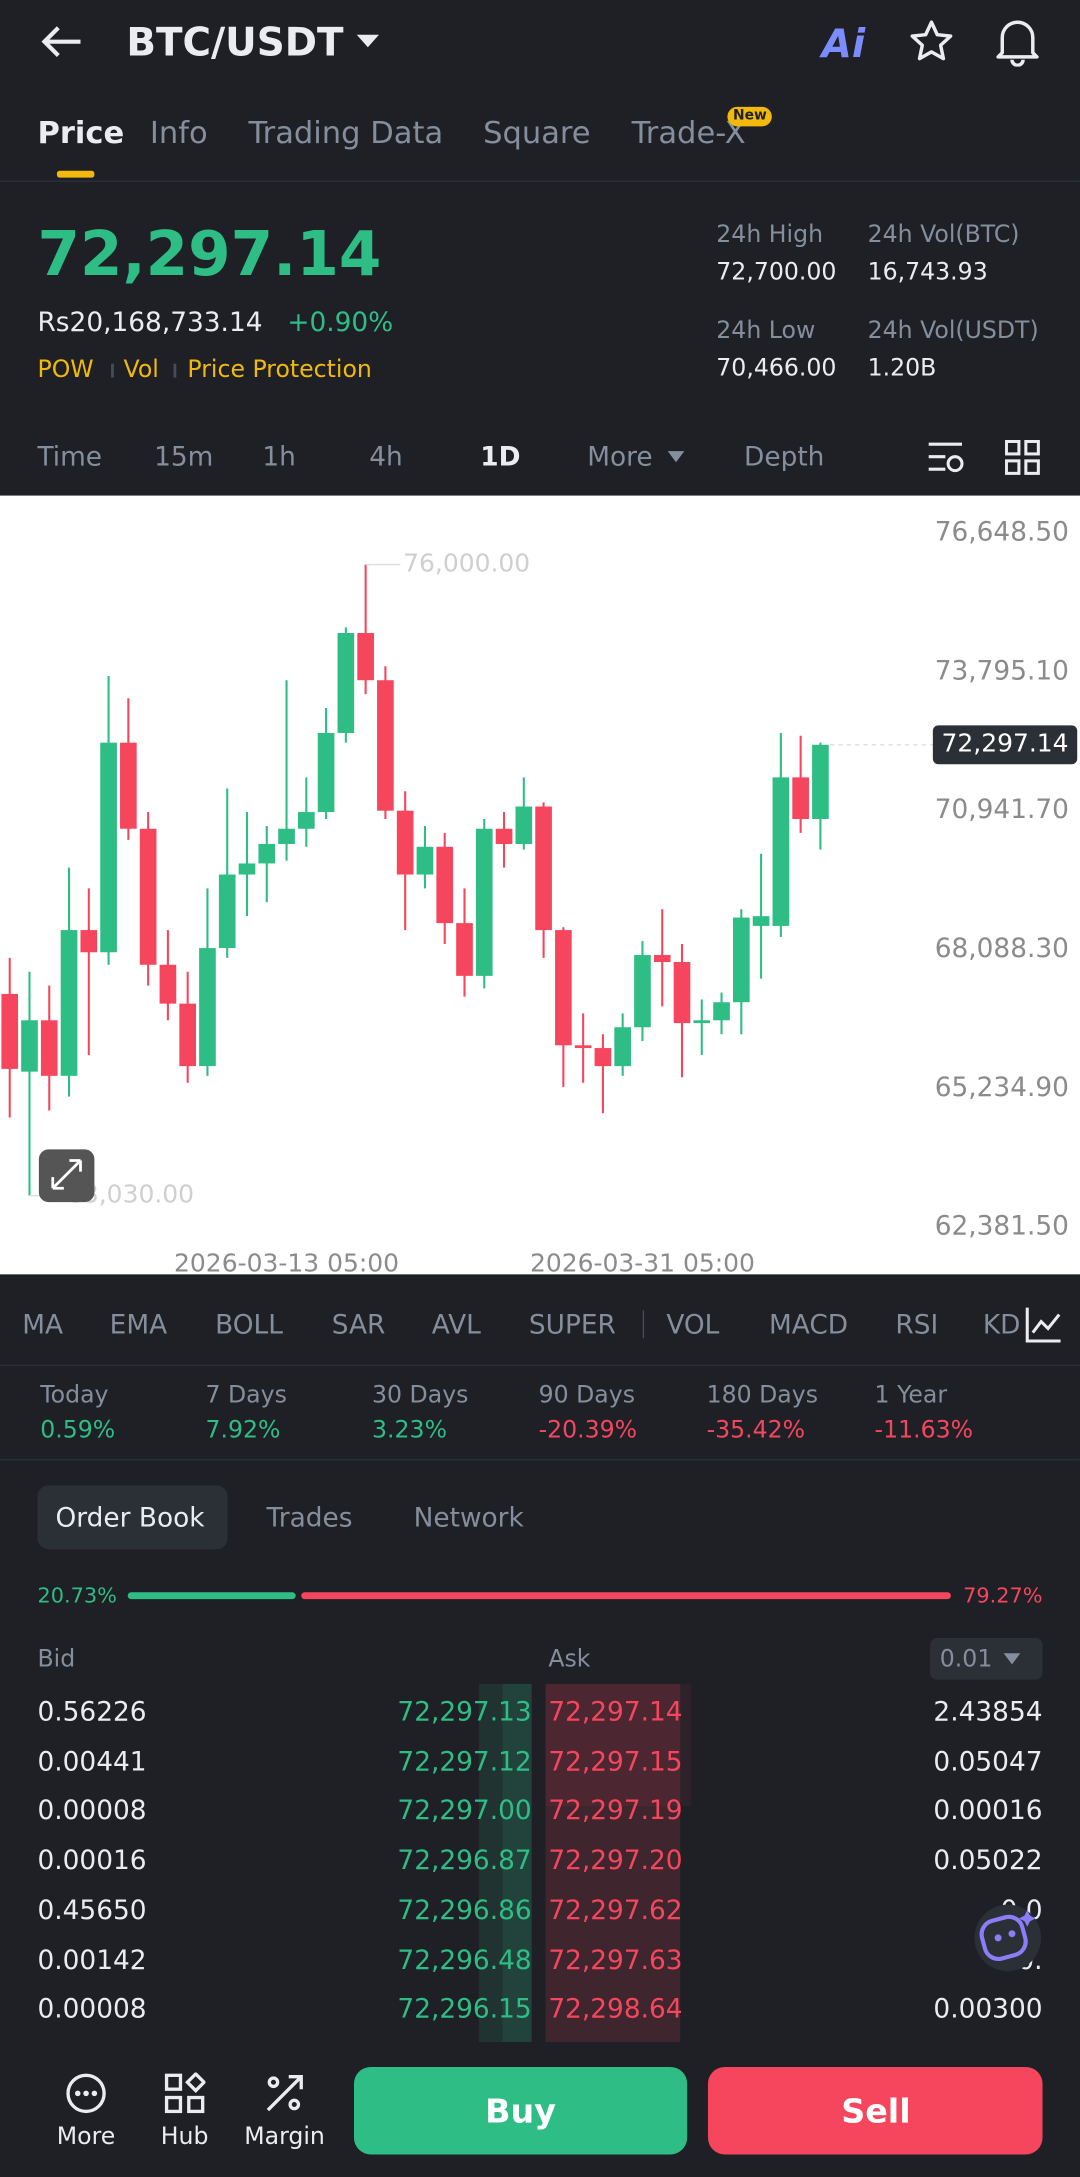  Describe the element at coordinates (537, 134) in the screenshot. I see `tab: Square` at that location.